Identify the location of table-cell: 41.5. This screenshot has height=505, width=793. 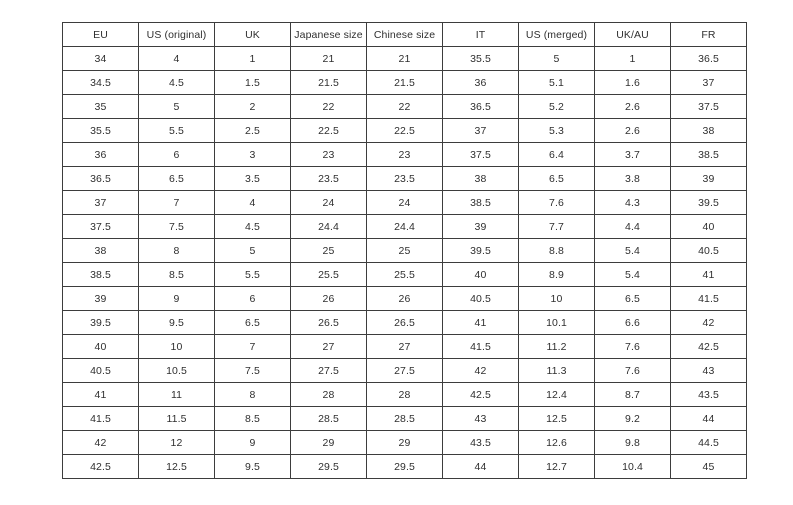
(708, 298).